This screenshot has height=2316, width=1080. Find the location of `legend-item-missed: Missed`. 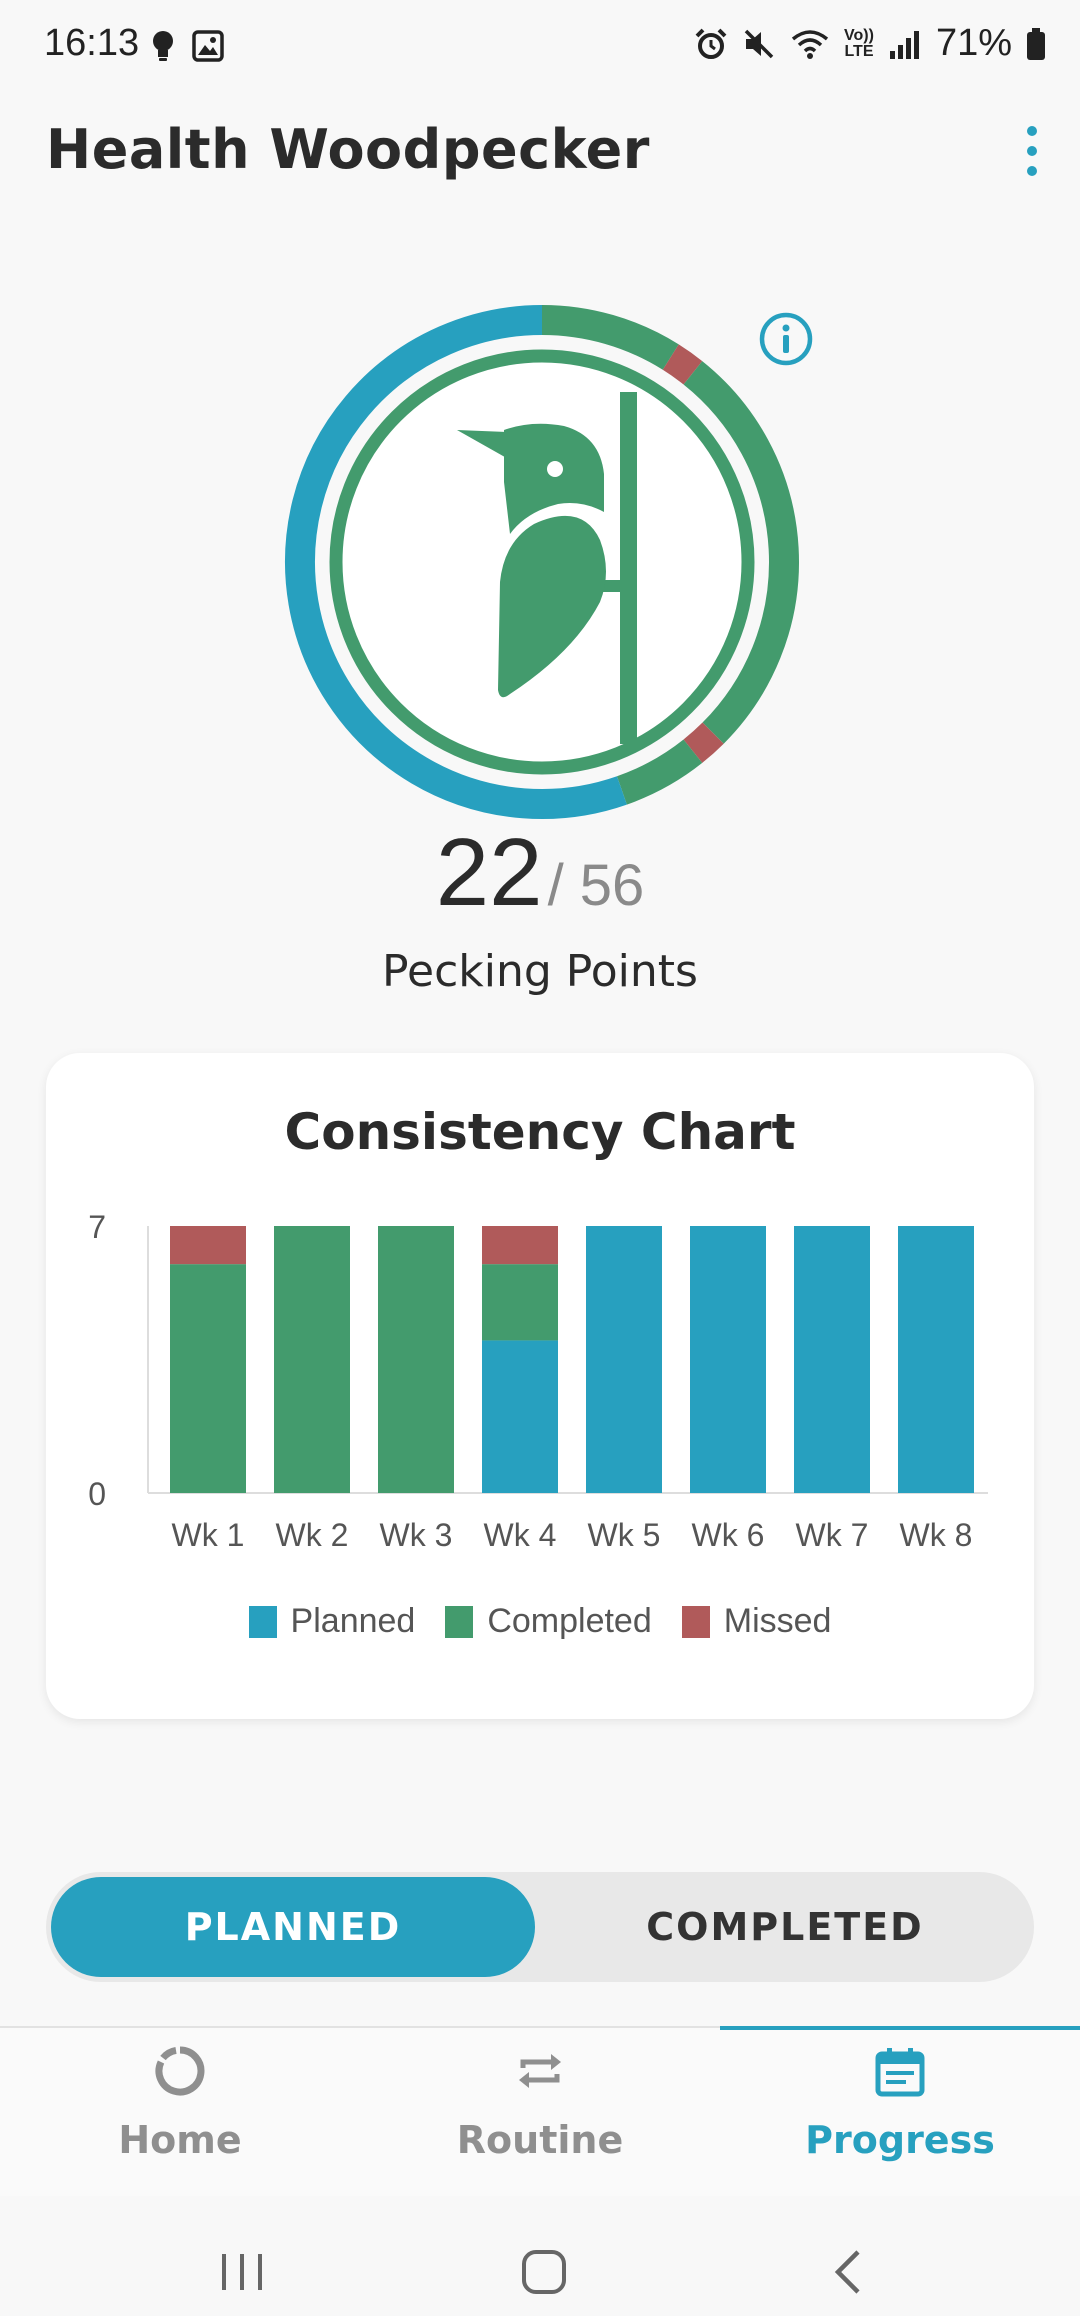

legend-item-missed: Missed is located at coordinates (756, 1621).